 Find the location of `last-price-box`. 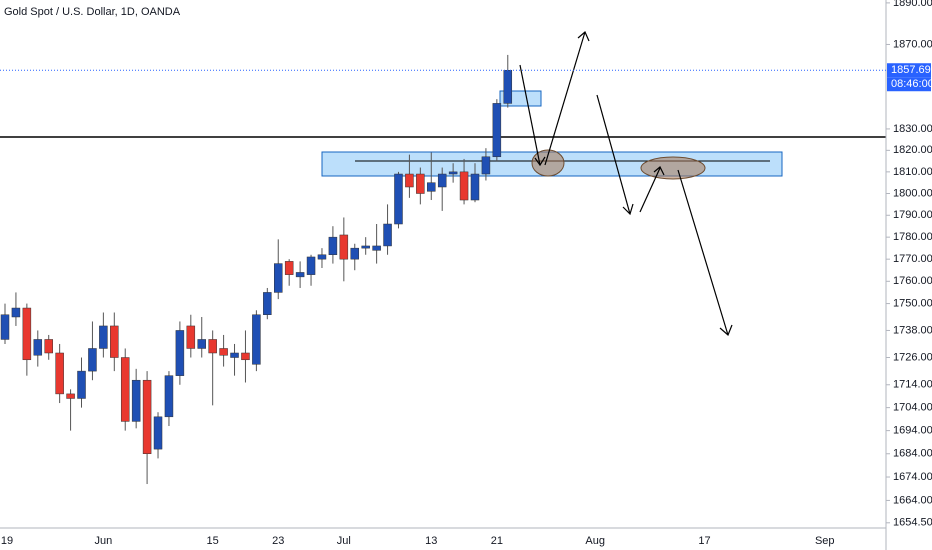

last-price-box is located at coordinates (909, 70).